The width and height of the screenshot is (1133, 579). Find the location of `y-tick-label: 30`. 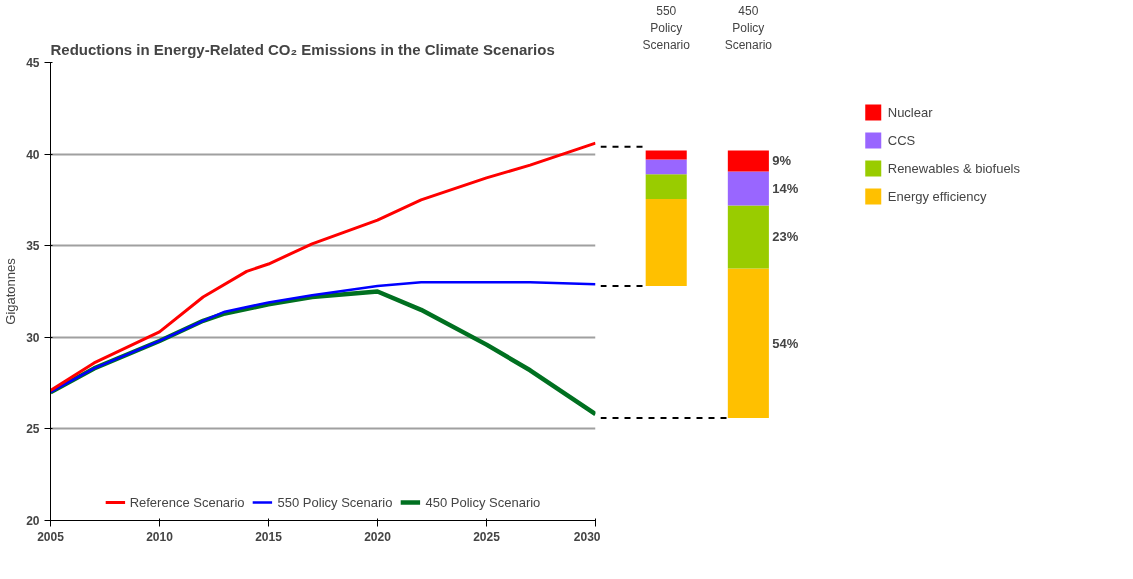

y-tick-label: 30 is located at coordinates (33, 337).